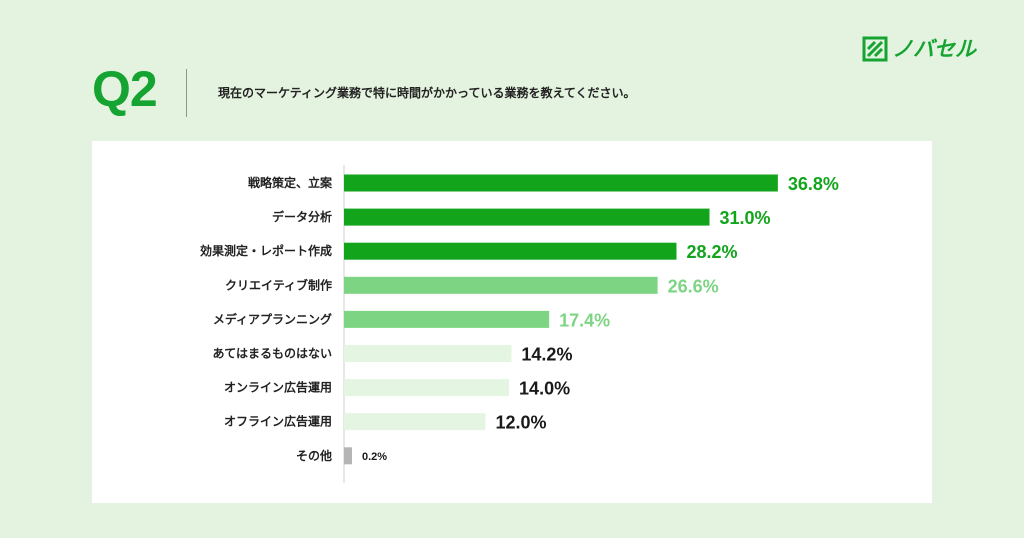  I want to click on value-label: 36.8%, so click(813, 184).